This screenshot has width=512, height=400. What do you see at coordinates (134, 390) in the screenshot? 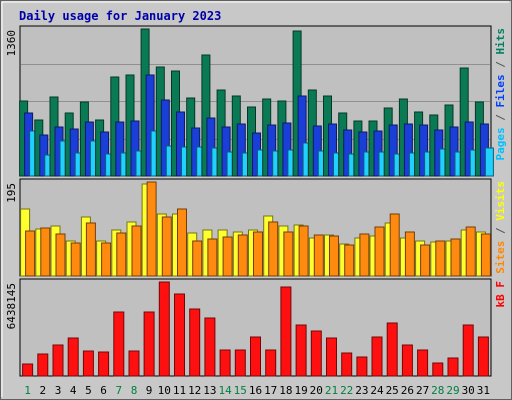
I see `x-tick-label: 8` at bounding box center [134, 390].